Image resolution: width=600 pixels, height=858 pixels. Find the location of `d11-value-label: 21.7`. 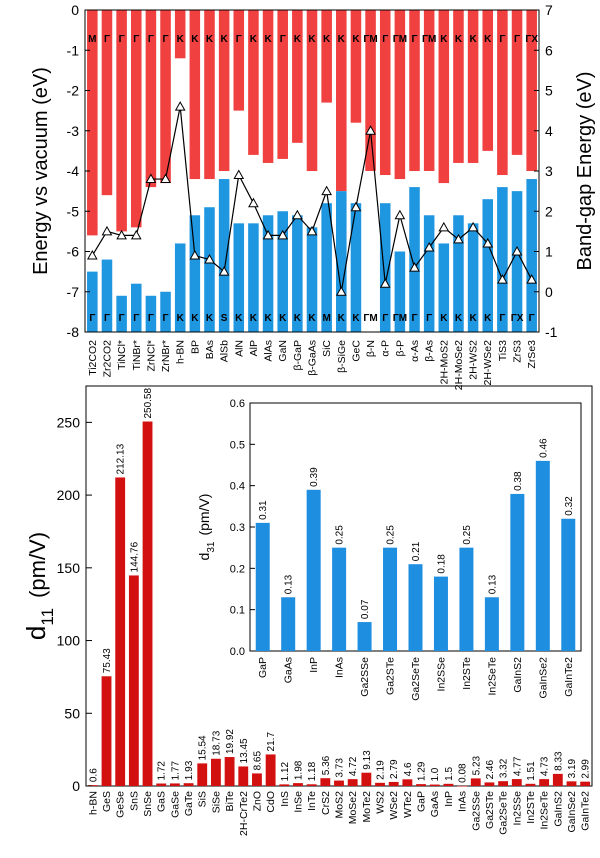

d11-value-label: 21.7 is located at coordinates (271, 742).